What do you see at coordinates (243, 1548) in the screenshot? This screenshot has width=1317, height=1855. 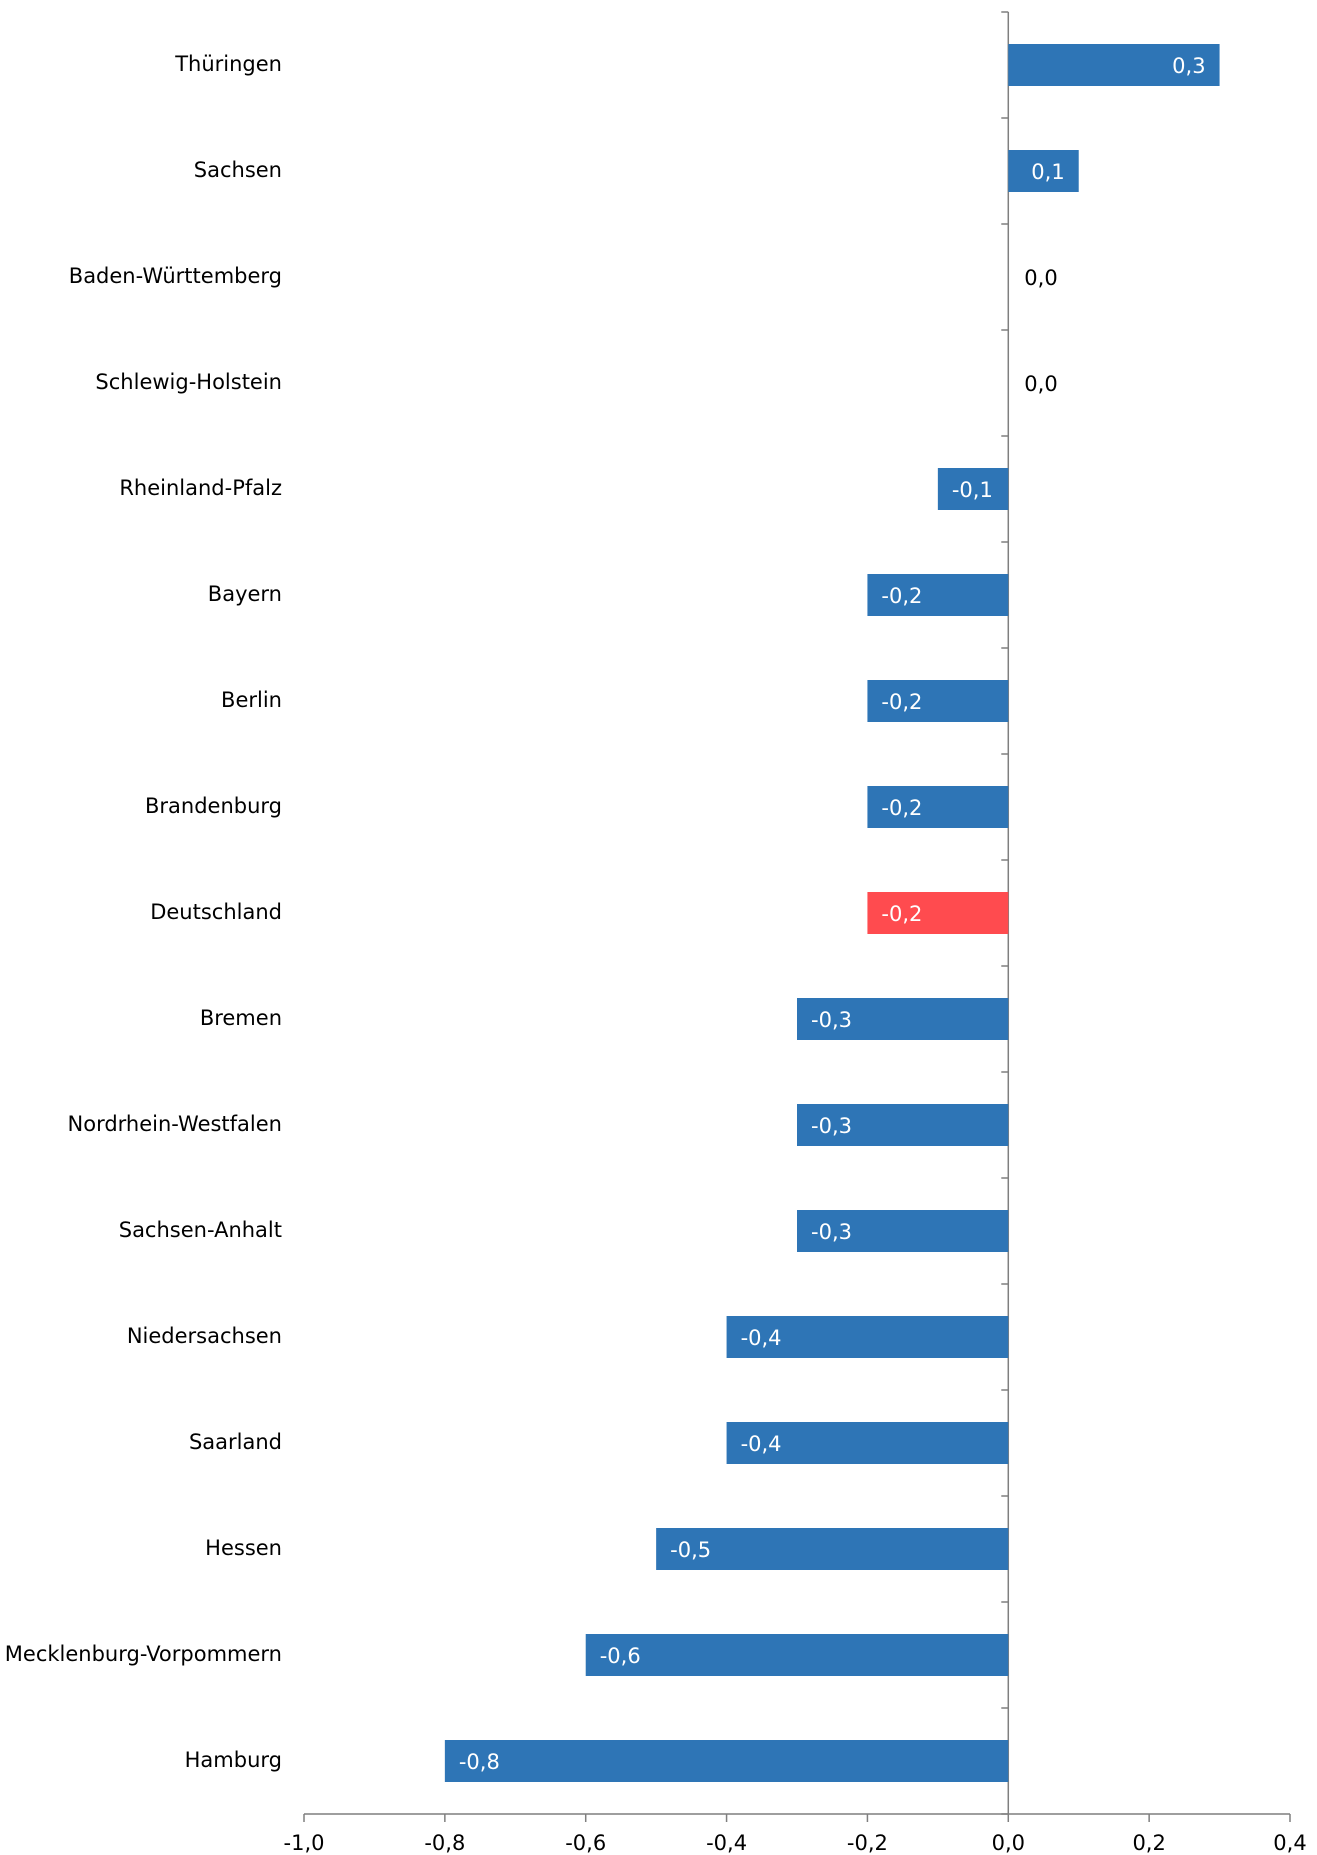 I see `y-tick-label: Hessen` at bounding box center [243, 1548].